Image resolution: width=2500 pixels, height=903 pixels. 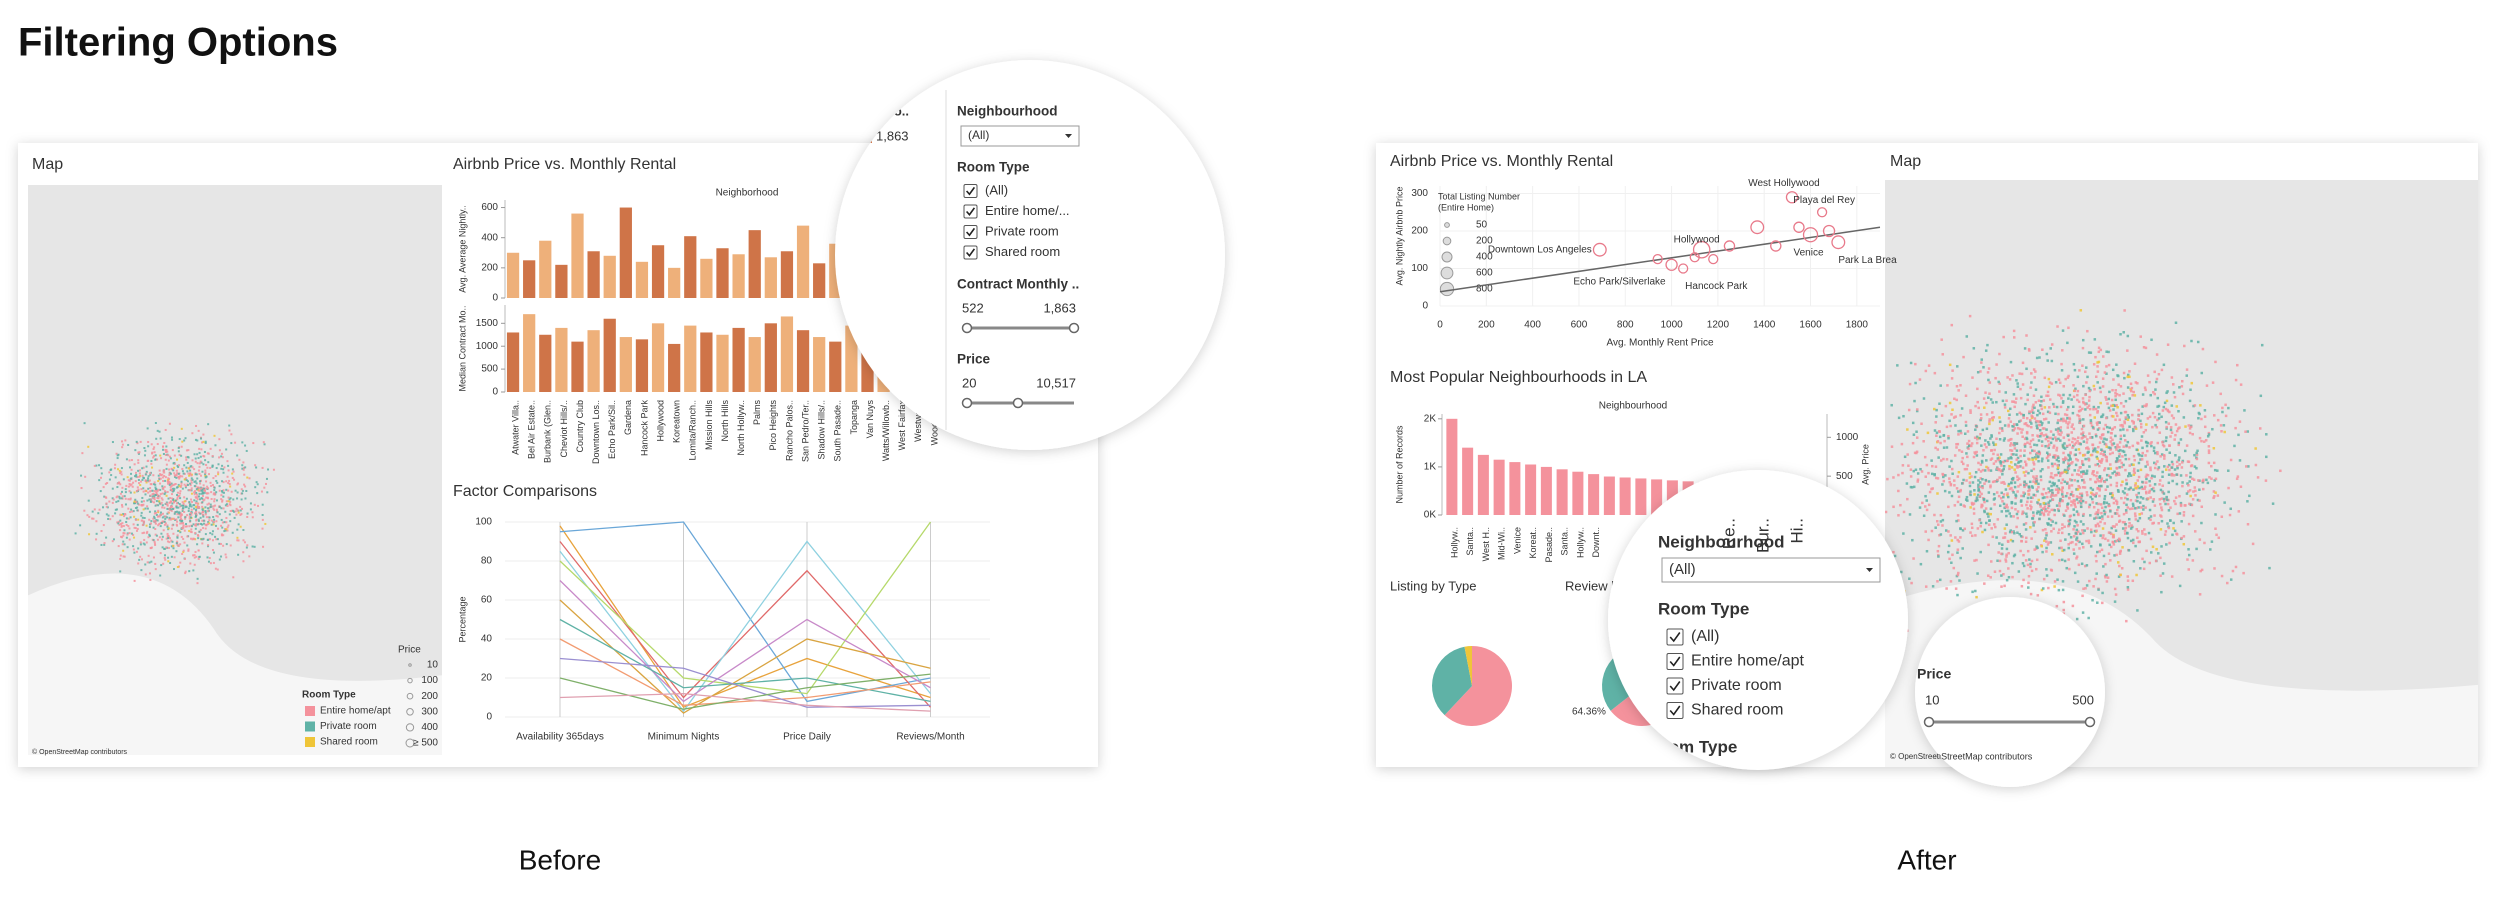 I want to click on x-tick-label: Downt.., so click(x=1596, y=542).